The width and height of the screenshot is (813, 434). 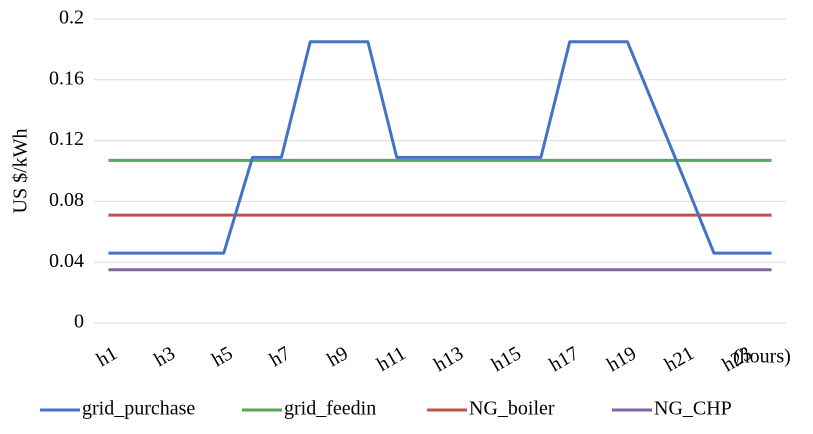 What do you see at coordinates (138, 409) in the screenshot?
I see `legend-label: grid_purchase` at bounding box center [138, 409].